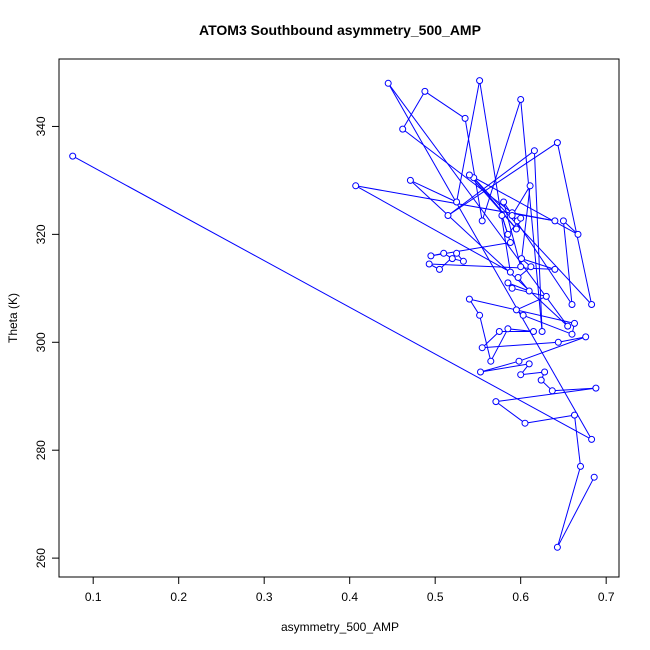 The image size is (650, 650). What do you see at coordinates (520, 597) in the screenshot?
I see `x-tick-label: 0.6` at bounding box center [520, 597].